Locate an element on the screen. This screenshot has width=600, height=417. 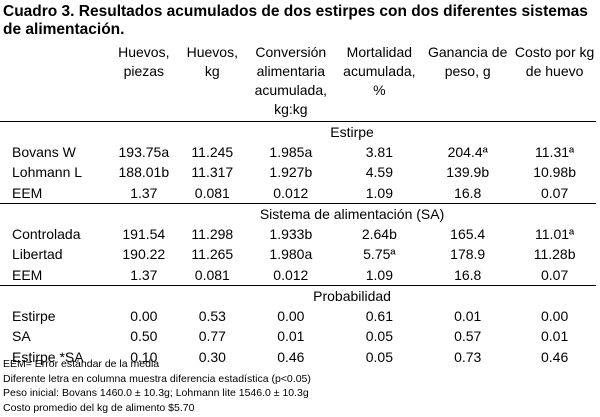
table-cell: 139.9b is located at coordinates (468, 172).